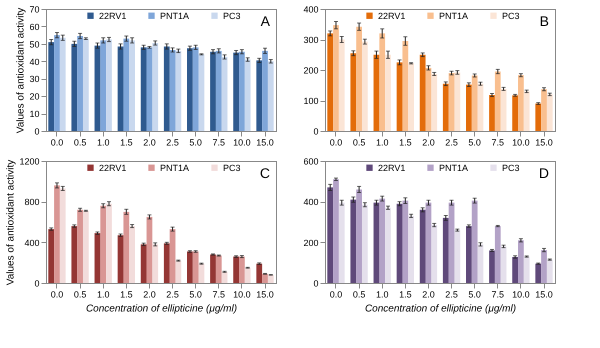 The image size is (600, 348). I want to click on y-tick-label: 10, so click(34, 114).